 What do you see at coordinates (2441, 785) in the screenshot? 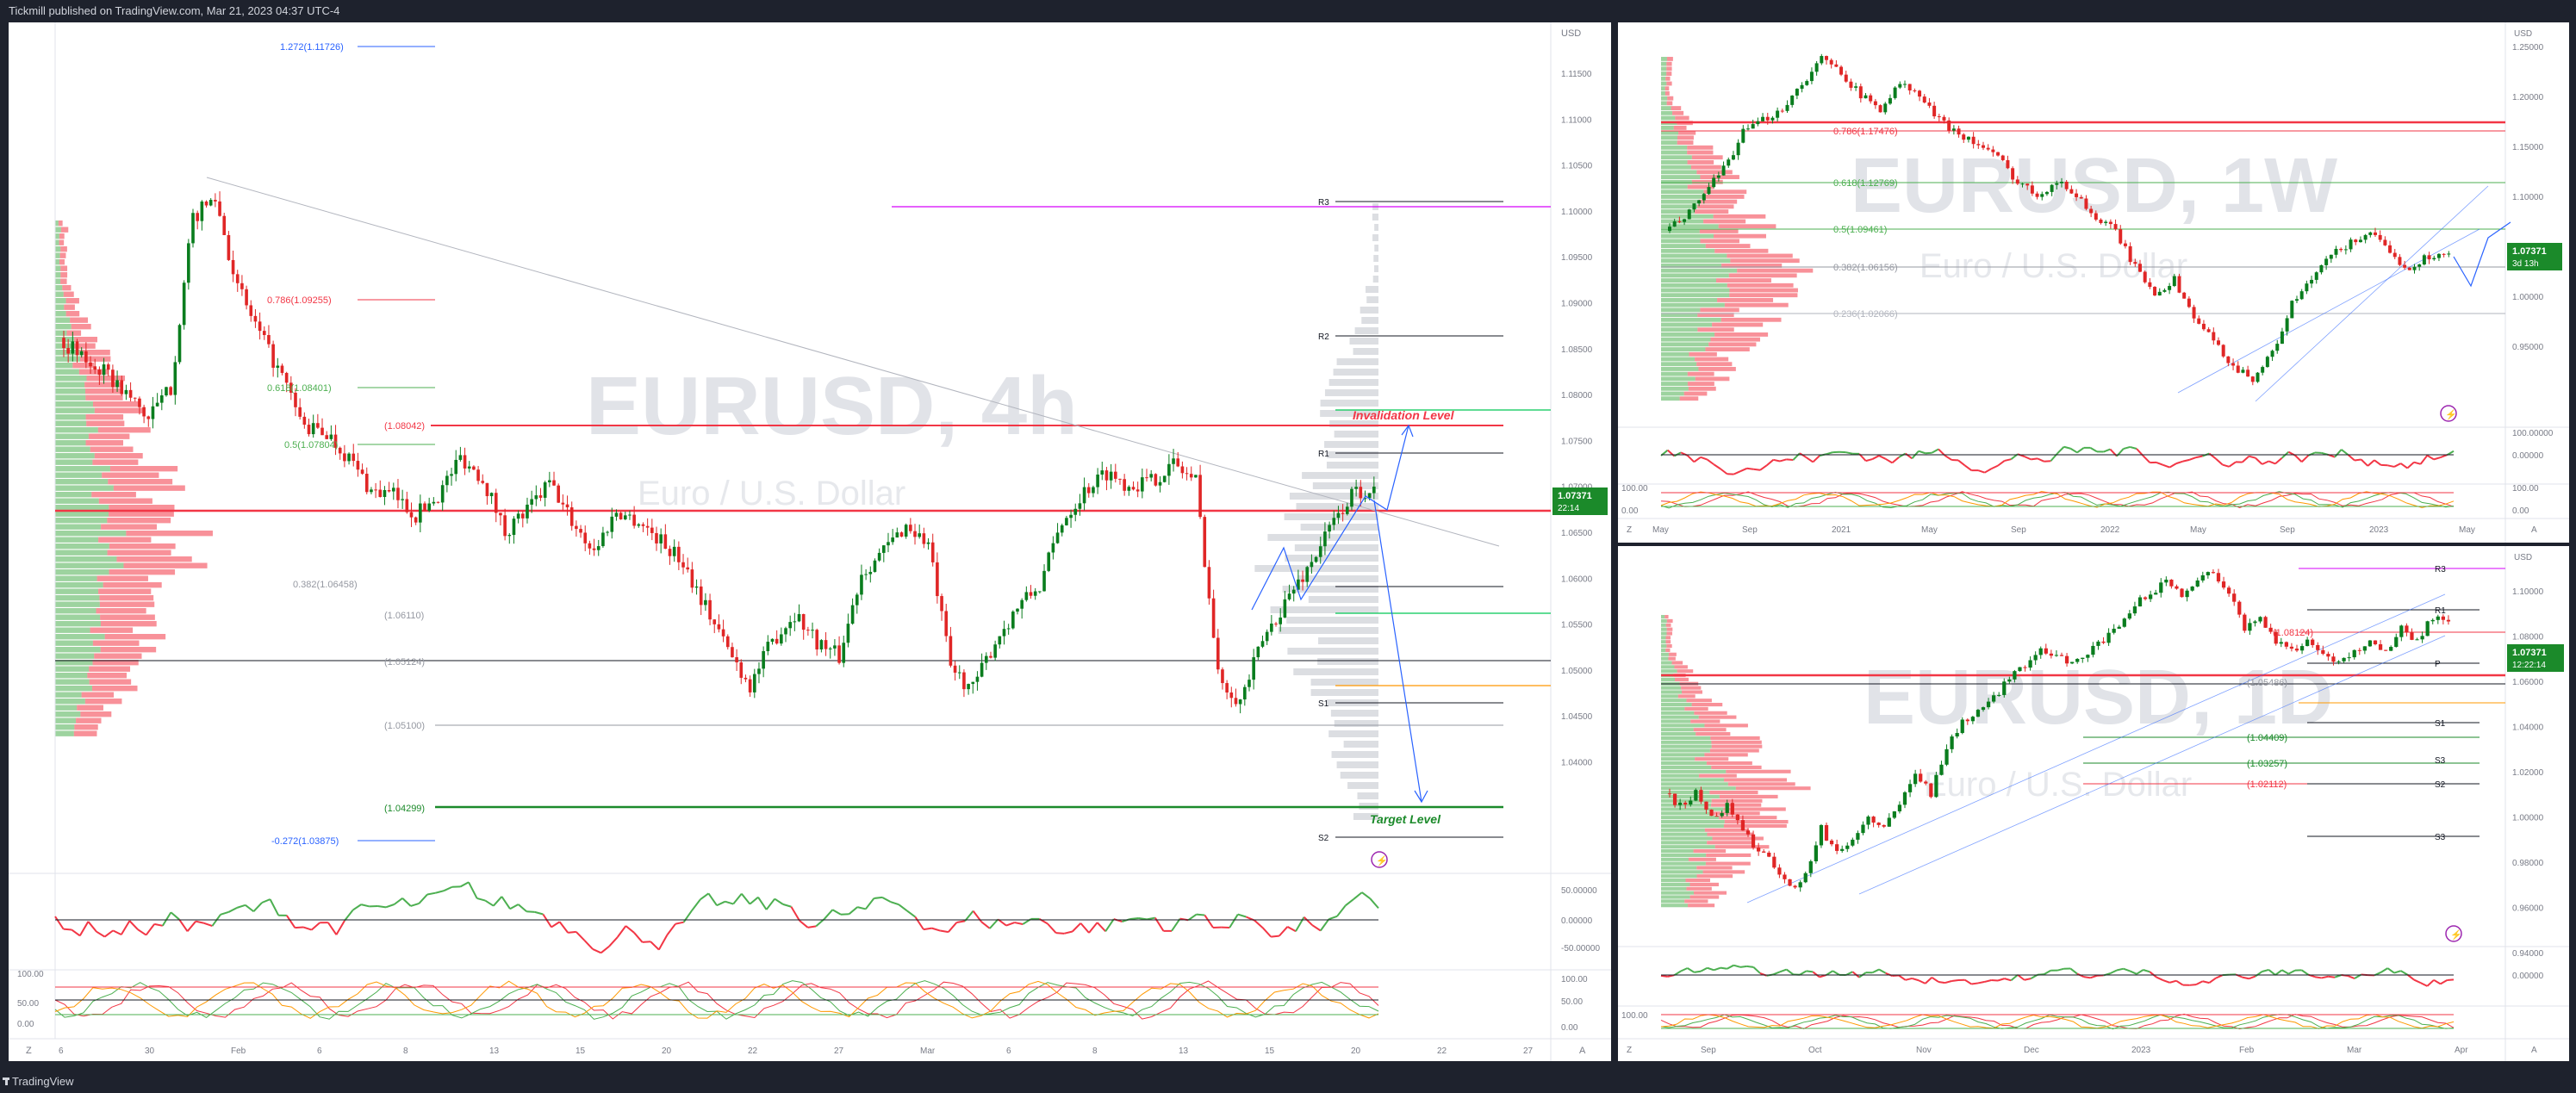
I see `pivot-label: S2` at bounding box center [2441, 785].